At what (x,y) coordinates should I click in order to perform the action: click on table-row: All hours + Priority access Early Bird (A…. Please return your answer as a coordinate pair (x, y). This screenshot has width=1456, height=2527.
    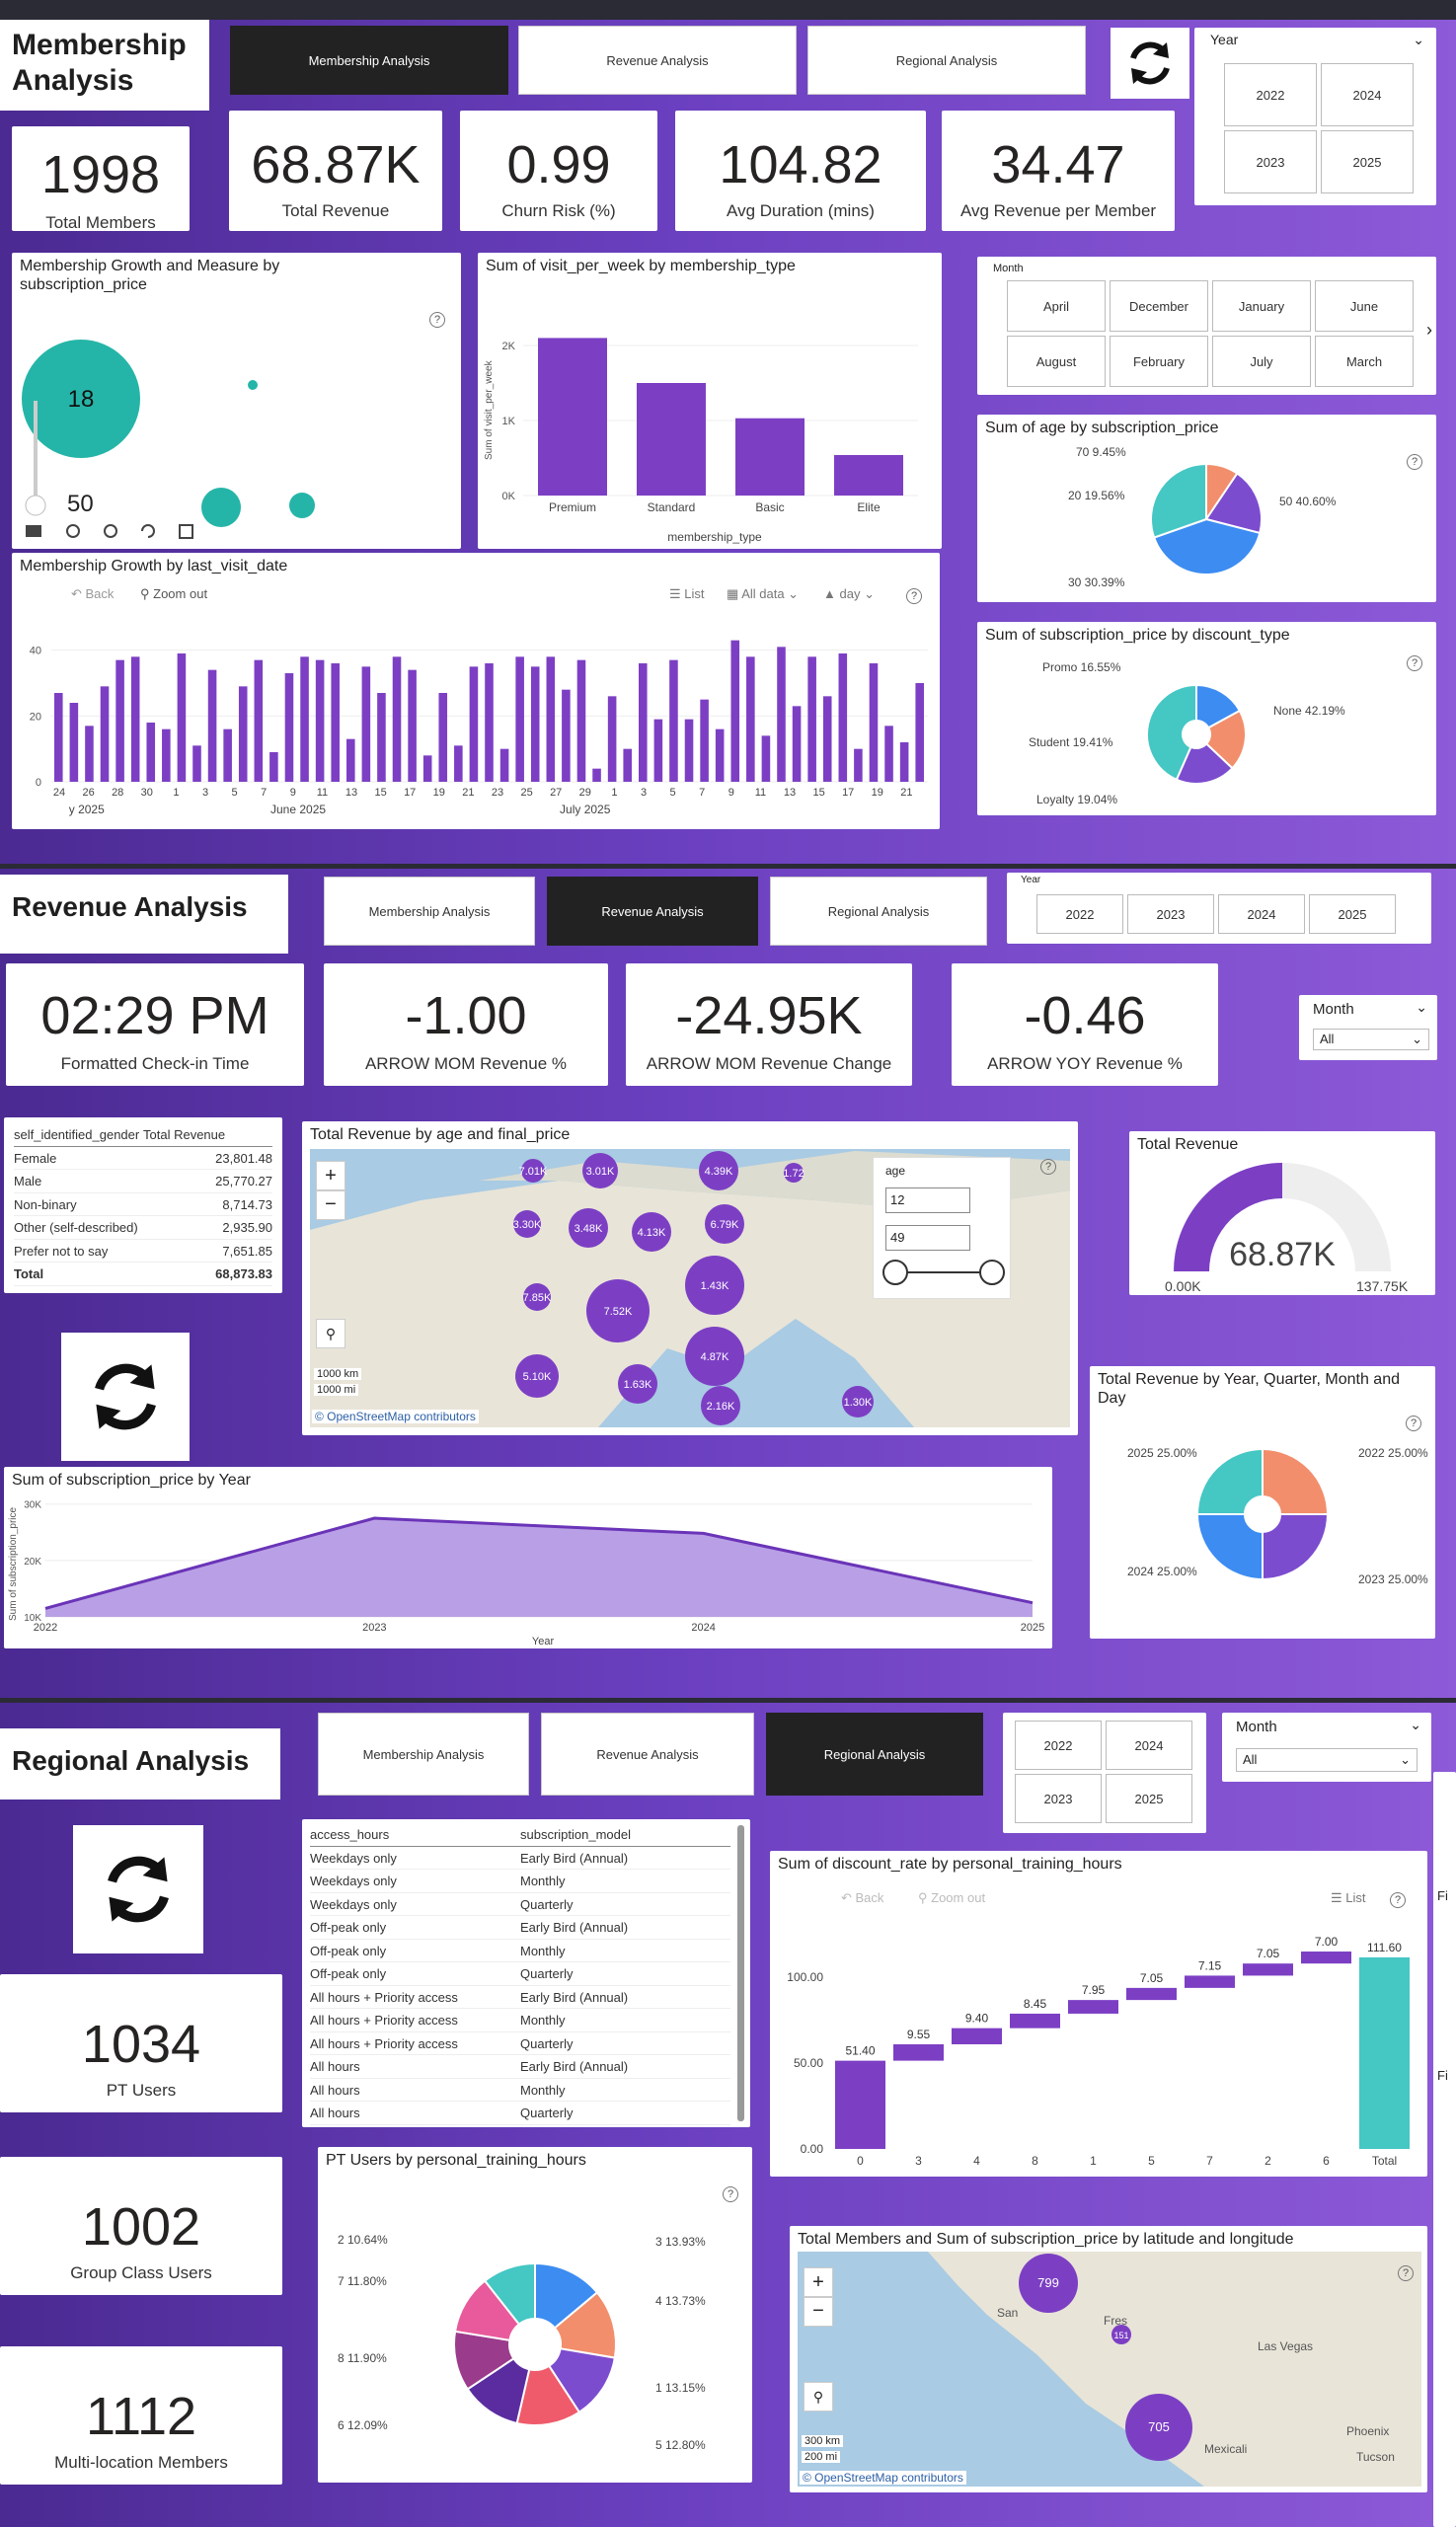
    Looking at the image, I should click on (520, 1997).